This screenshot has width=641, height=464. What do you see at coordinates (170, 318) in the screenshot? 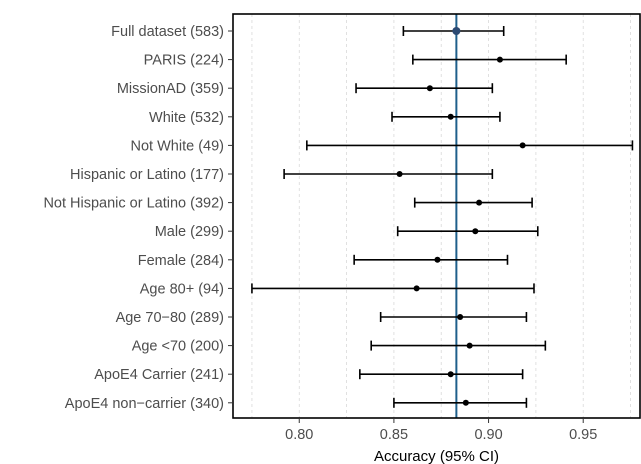
I see `category-label: Age 70−80 (289)` at bounding box center [170, 318].